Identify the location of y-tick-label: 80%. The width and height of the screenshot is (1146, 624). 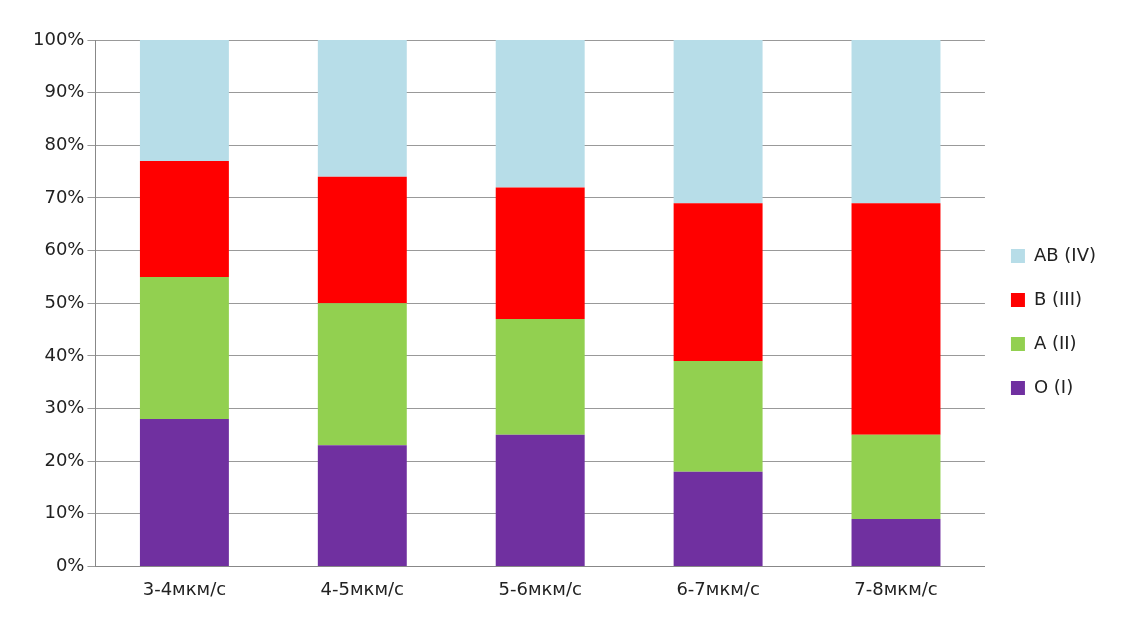
(64, 143).